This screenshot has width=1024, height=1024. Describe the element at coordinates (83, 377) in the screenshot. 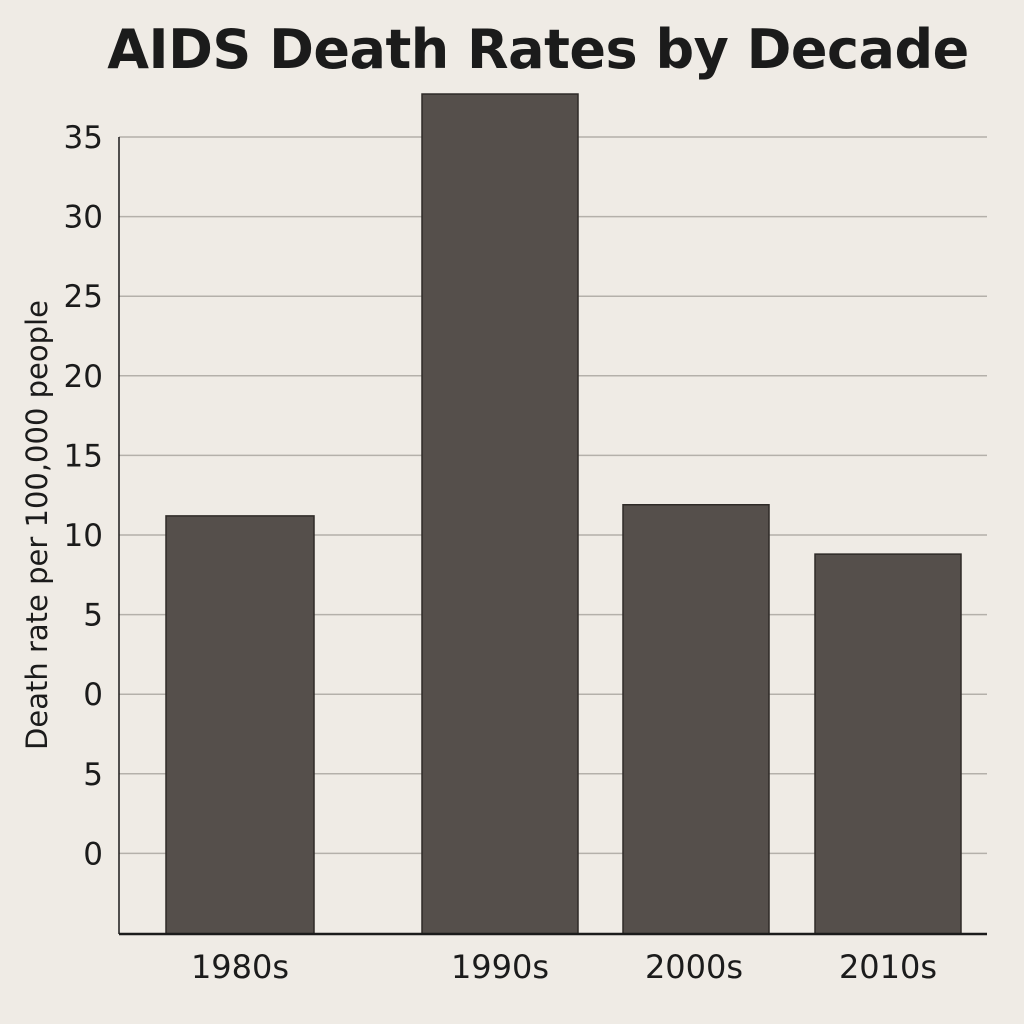

I see `y-tick-label: 20` at that location.